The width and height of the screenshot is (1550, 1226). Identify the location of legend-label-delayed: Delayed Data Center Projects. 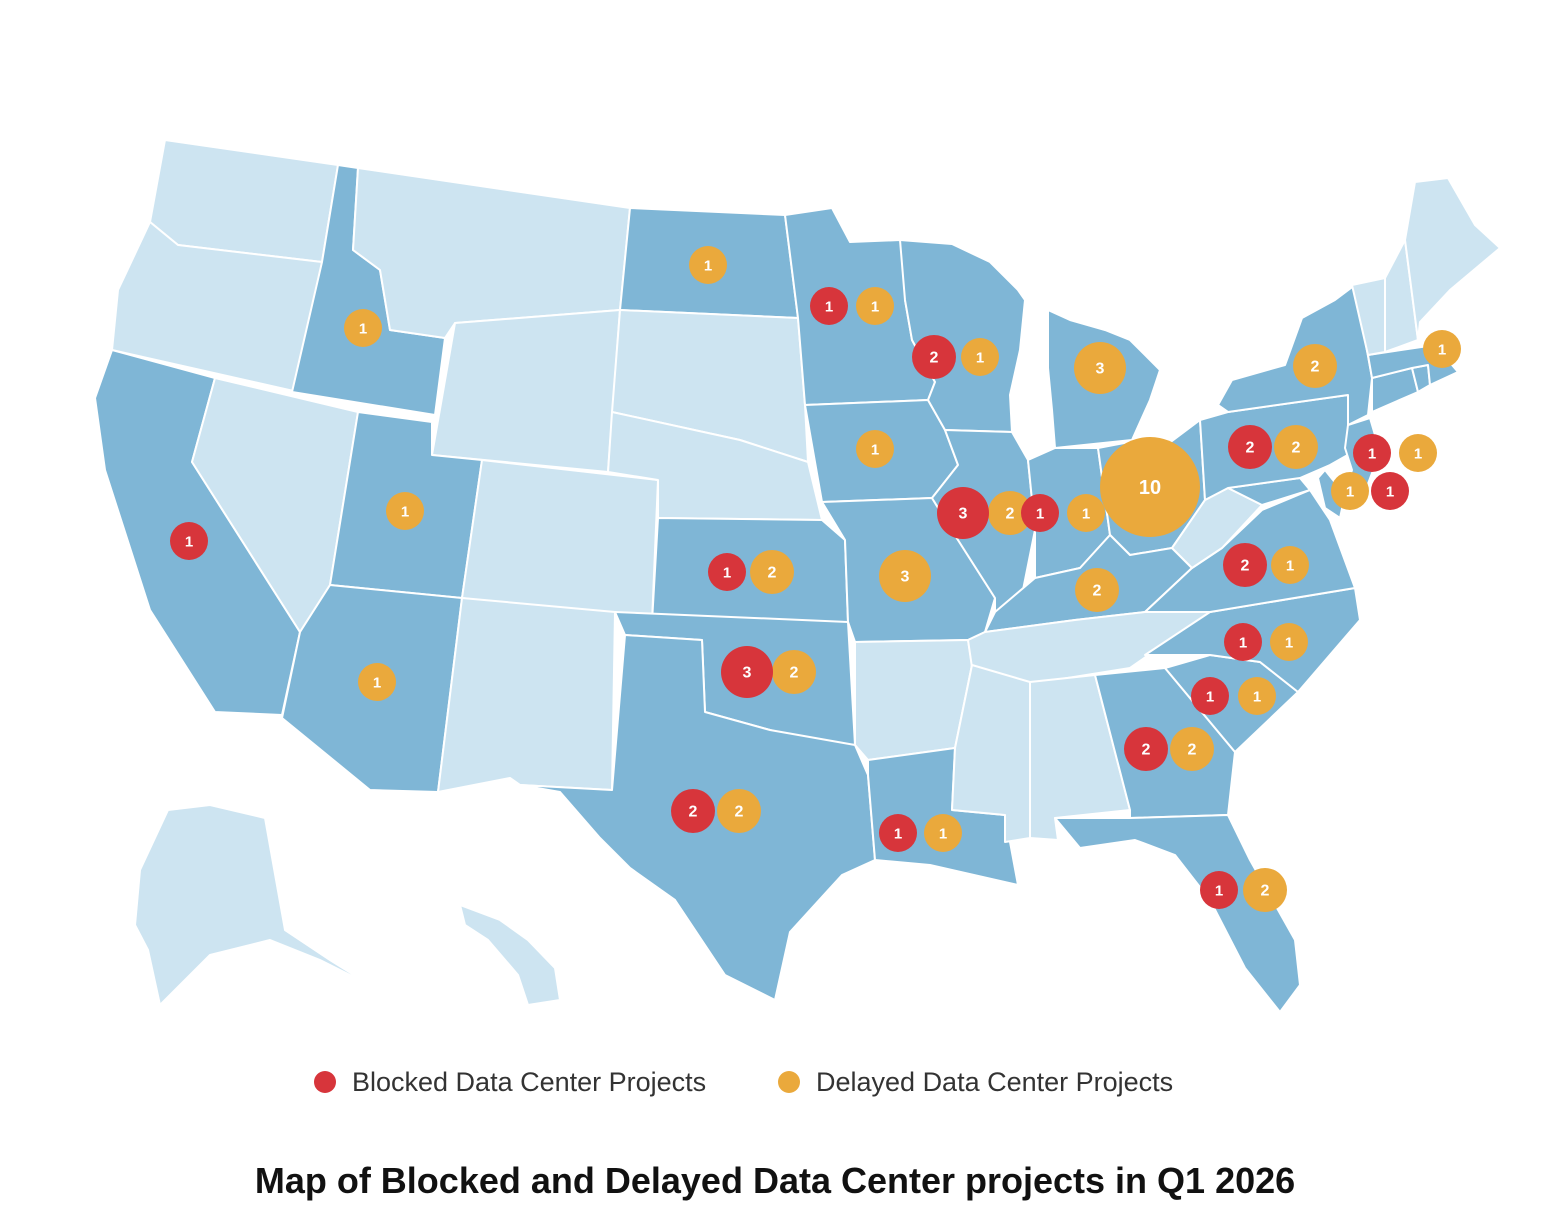
(995, 1081).